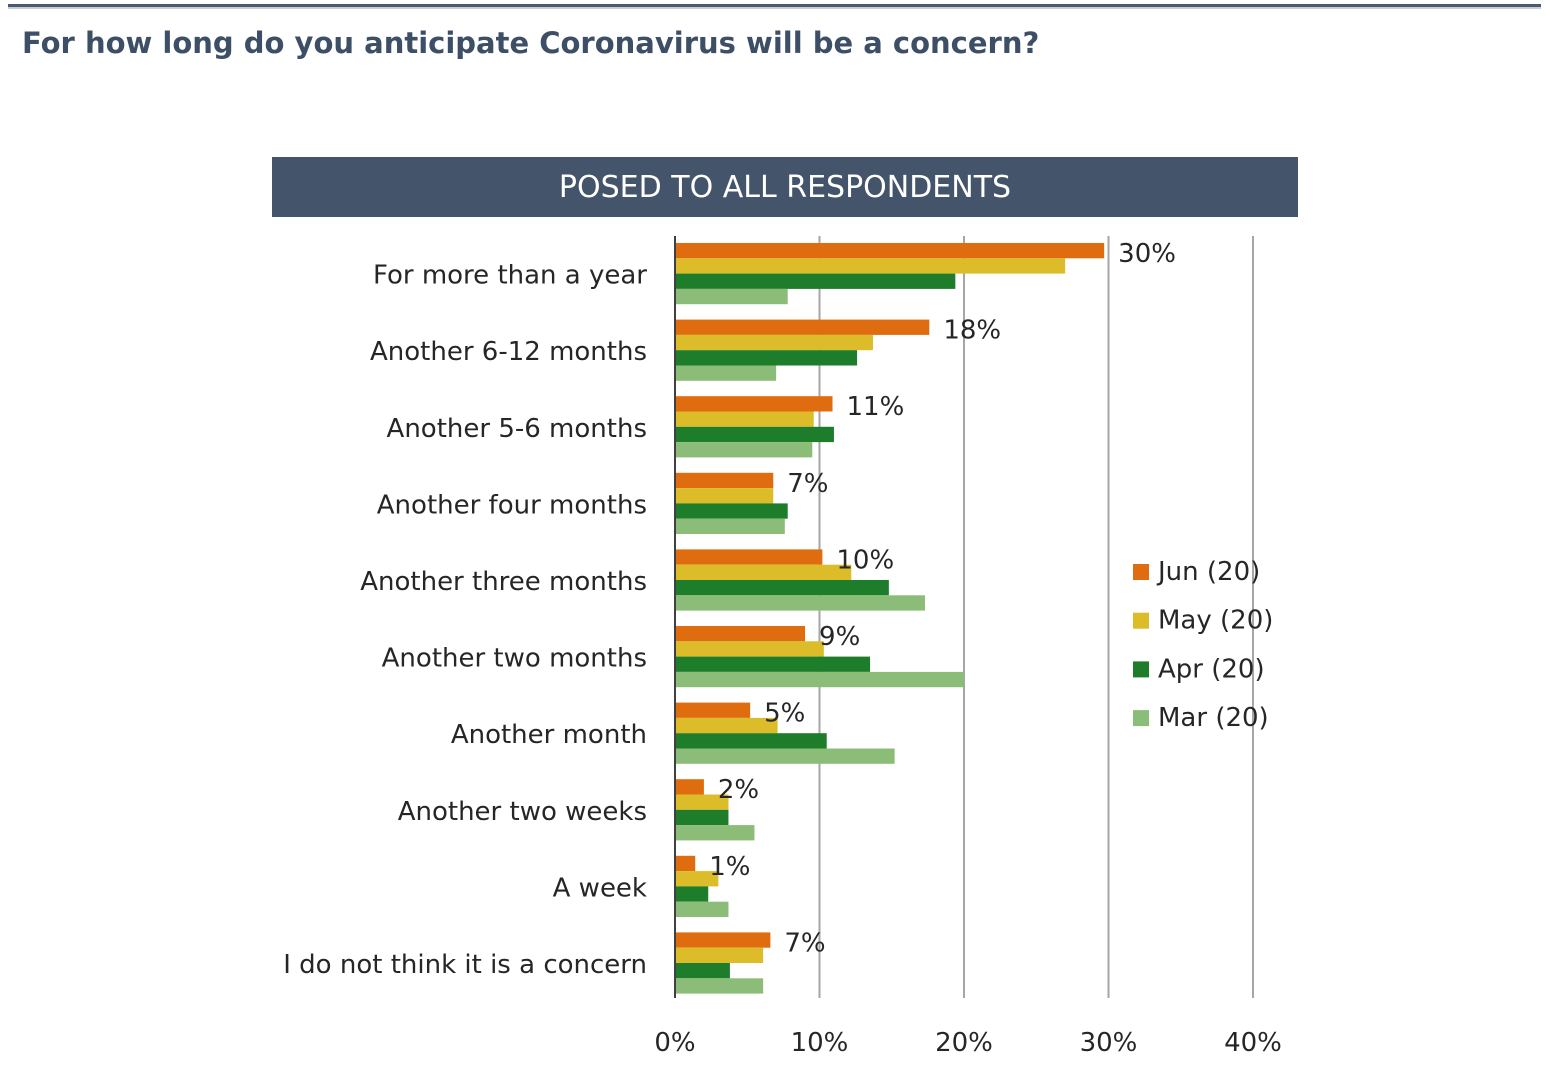  Describe the element at coordinates (1208, 572) in the screenshot. I see `legend-label: Jun (20)` at that location.